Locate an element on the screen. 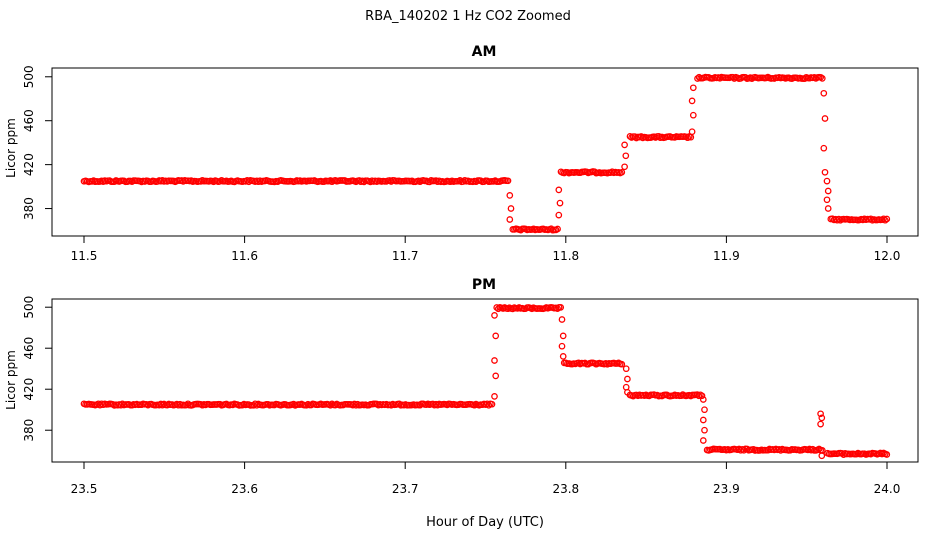  x-tick-label: 24.0 is located at coordinates (887, 489).